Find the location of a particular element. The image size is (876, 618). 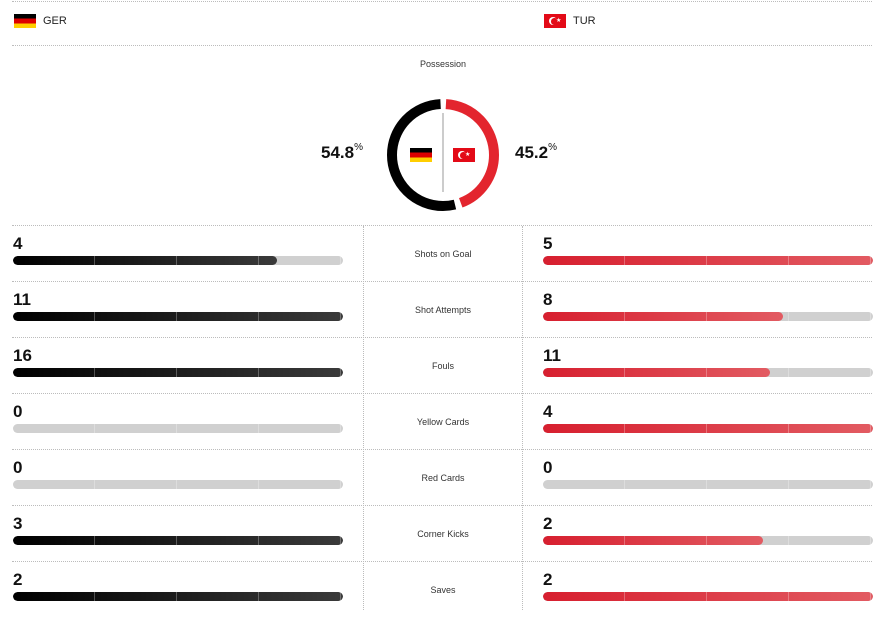

home-possession-arc is located at coordinates (443, 155).